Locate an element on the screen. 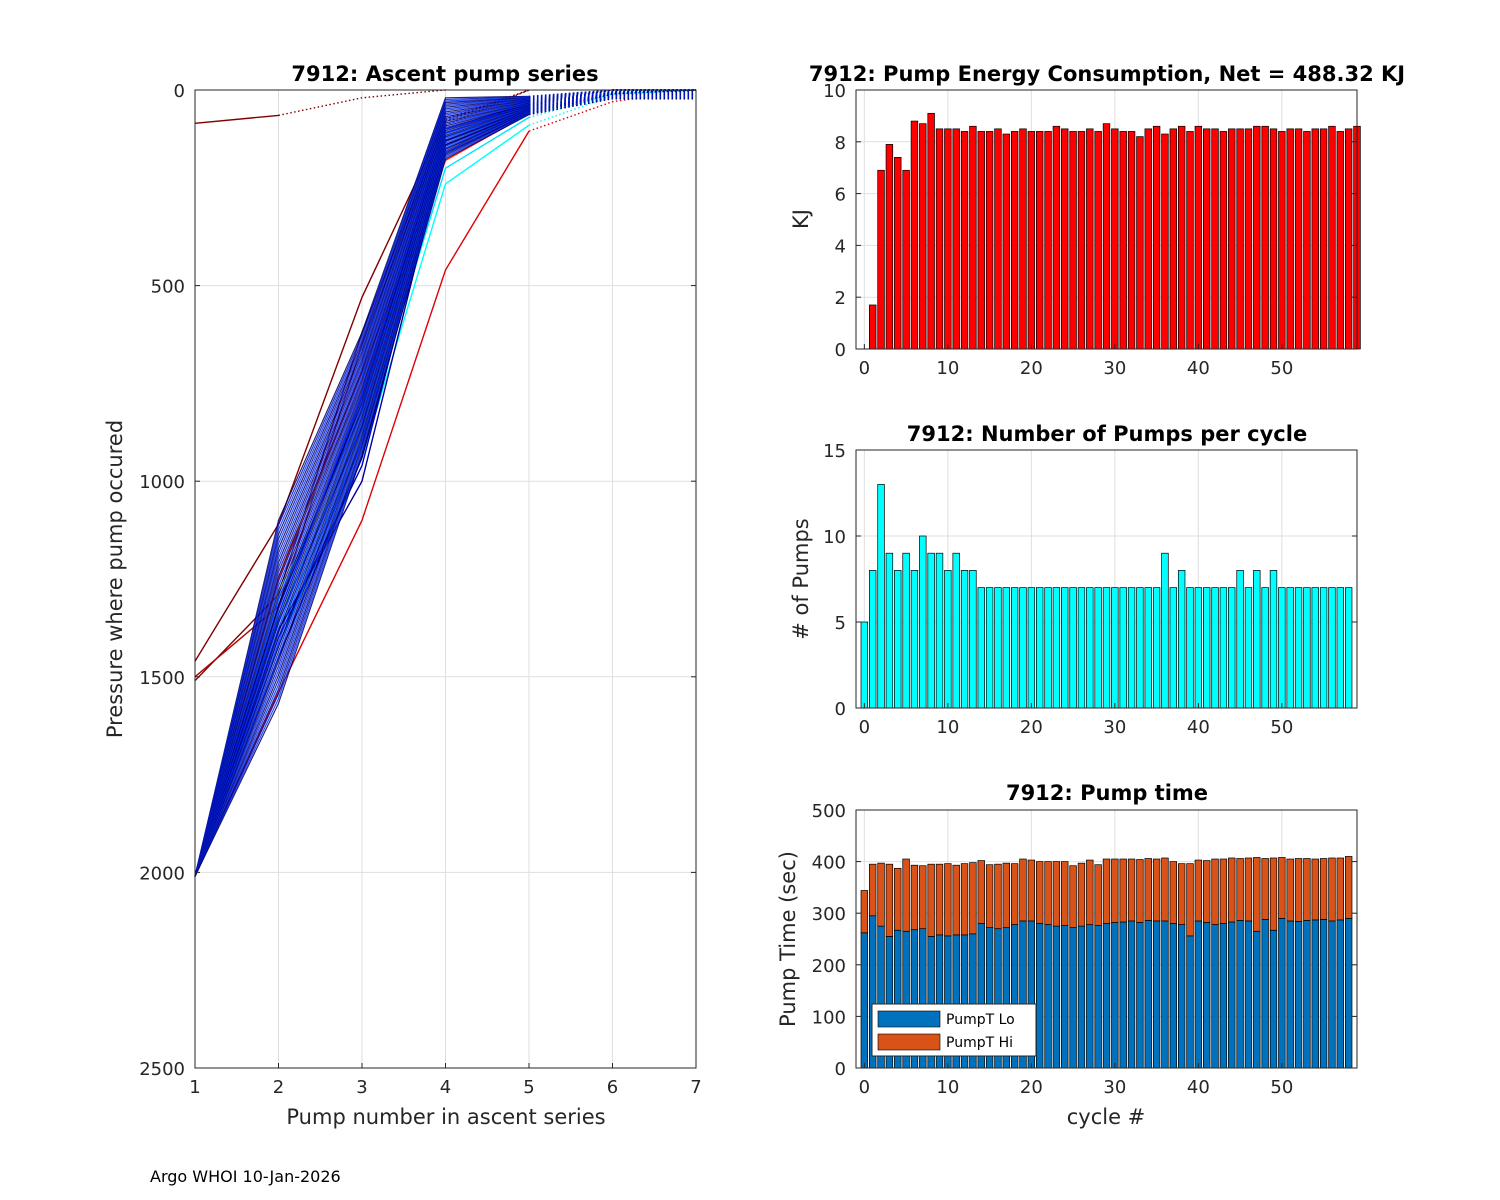 The height and width of the screenshot is (1200, 1500). energy-y-tick-label: 0 is located at coordinates (840, 350).